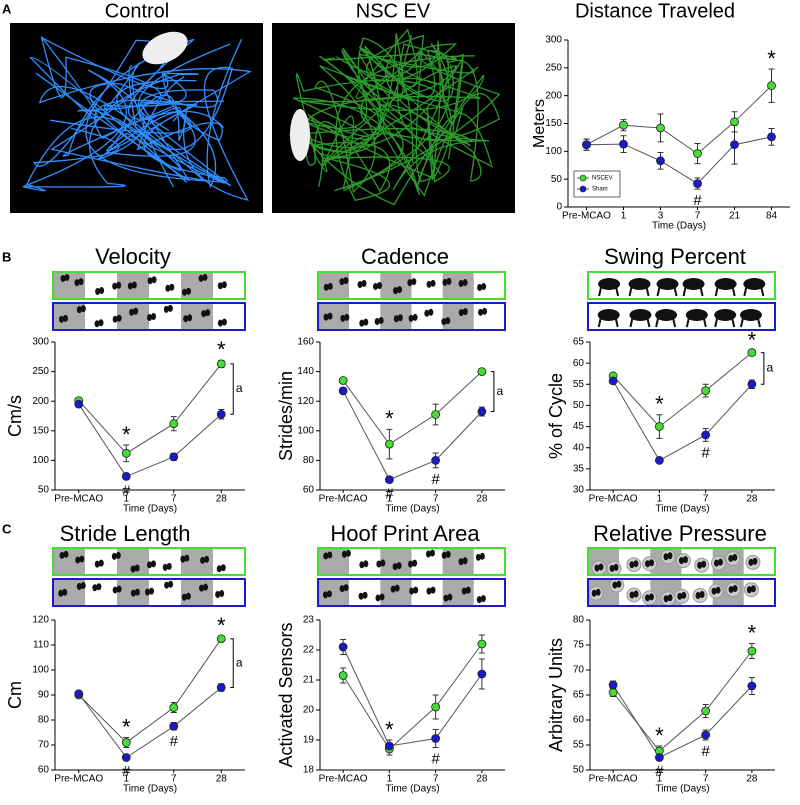 The height and width of the screenshot is (805, 800). I want to click on pig-silhouette, so click(693, 284).